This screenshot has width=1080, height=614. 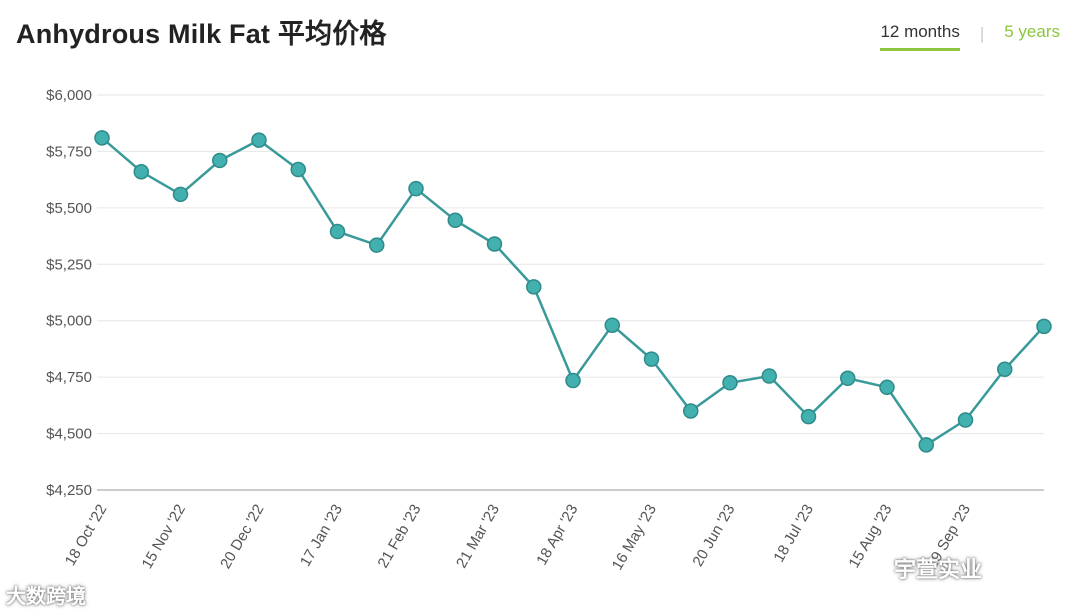 I want to click on x-tick-label: 15 Aug '23, so click(x=871, y=537).